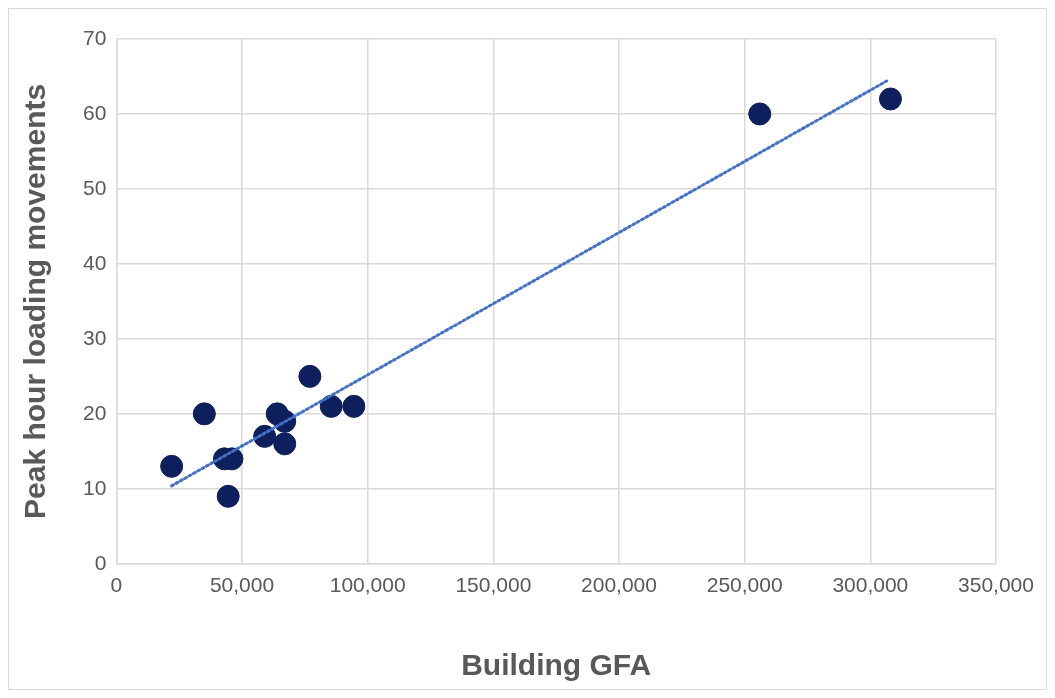 The width and height of the screenshot is (1055, 698). What do you see at coordinates (744, 585) in the screenshot?
I see `x-tick-label: 250,000` at bounding box center [744, 585].